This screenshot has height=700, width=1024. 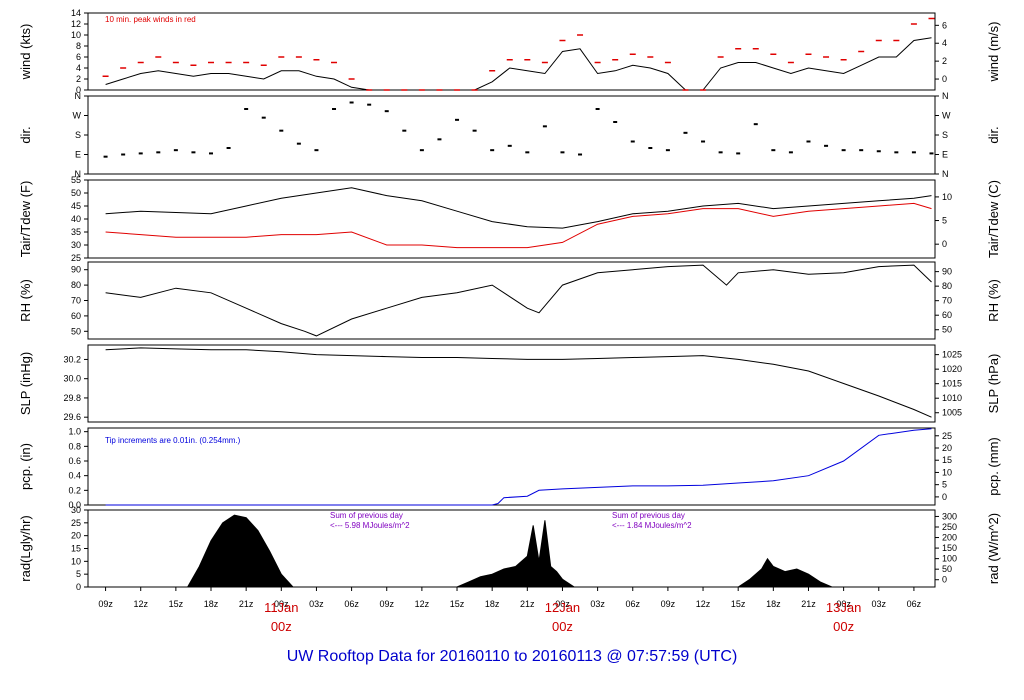 I want to click on dir-ytick-right-label: W, so click(x=946, y=116).